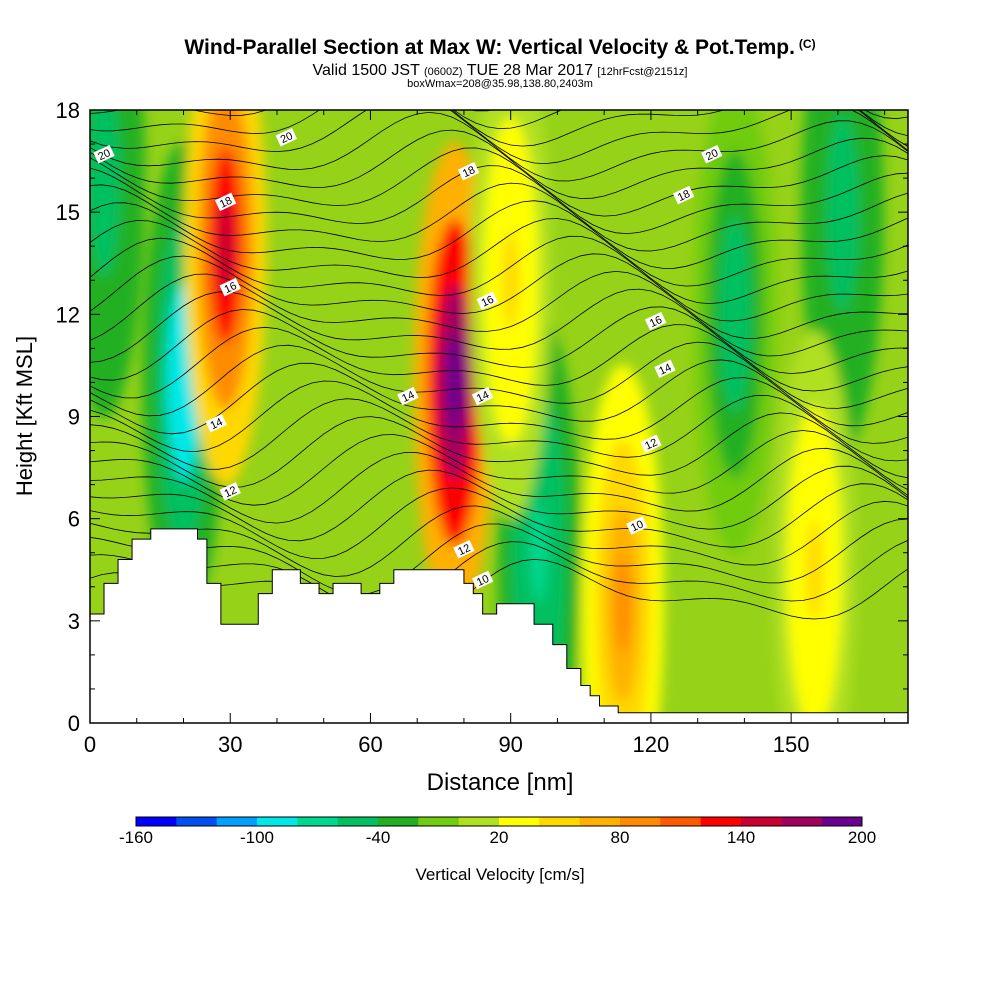 The width and height of the screenshot is (1000, 1000). What do you see at coordinates (370, 744) in the screenshot?
I see `x-tick-label: 60` at bounding box center [370, 744].